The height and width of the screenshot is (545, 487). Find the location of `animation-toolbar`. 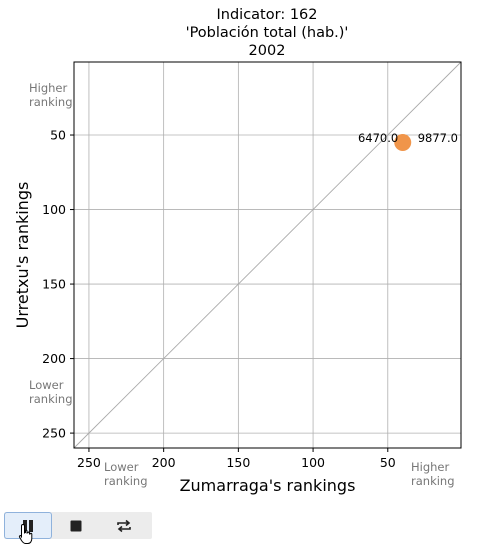

animation-toolbar is located at coordinates (78, 525).